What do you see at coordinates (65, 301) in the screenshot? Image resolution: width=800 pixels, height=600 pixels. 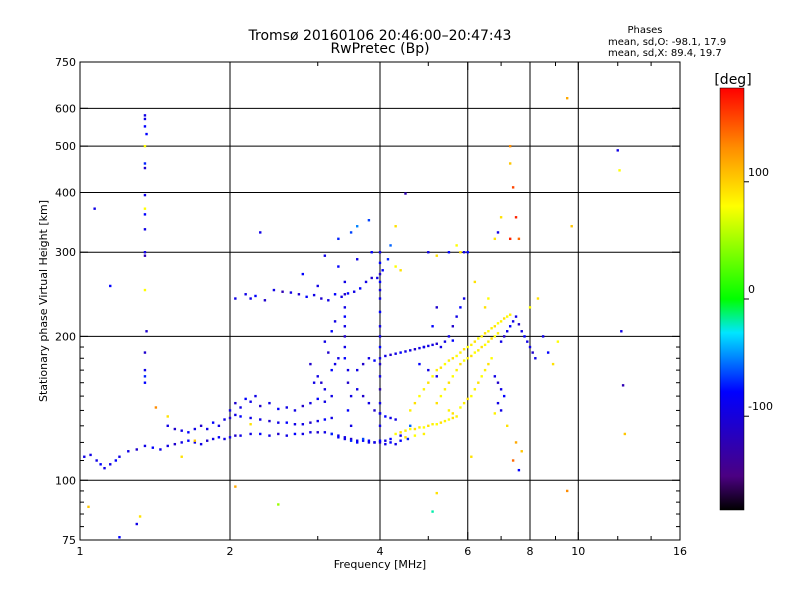 I see `y-tick-labels: 75 100 200 300 400 500 600 750` at bounding box center [65, 301].